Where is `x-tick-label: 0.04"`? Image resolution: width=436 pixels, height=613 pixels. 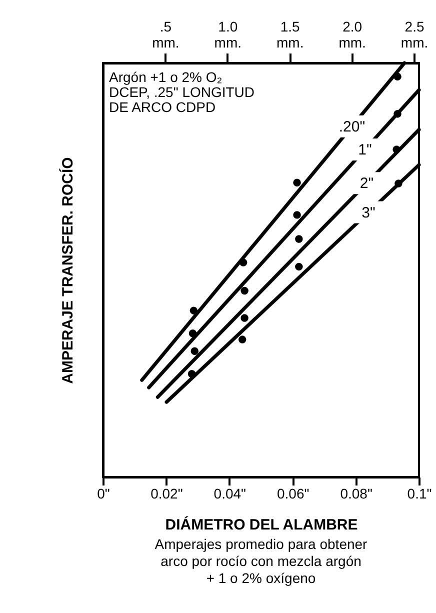
x-tick-label: 0.04" is located at coordinates (230, 494).